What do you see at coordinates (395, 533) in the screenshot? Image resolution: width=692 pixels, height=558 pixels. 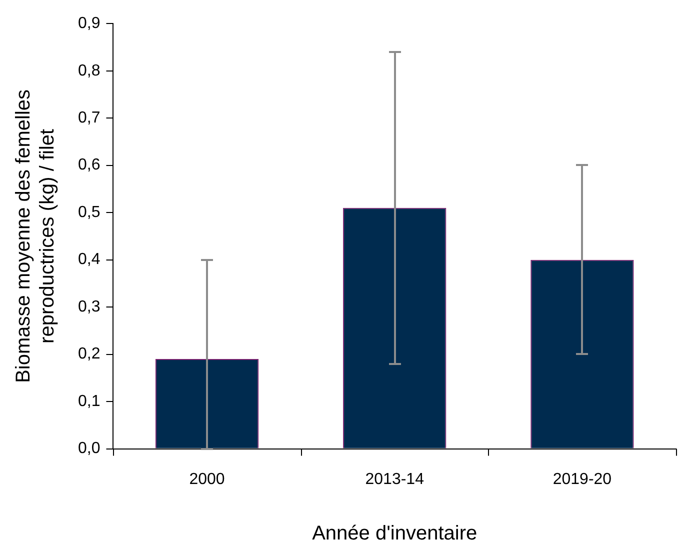 I see `x-axis-title: Année d'inventaire` at bounding box center [395, 533].